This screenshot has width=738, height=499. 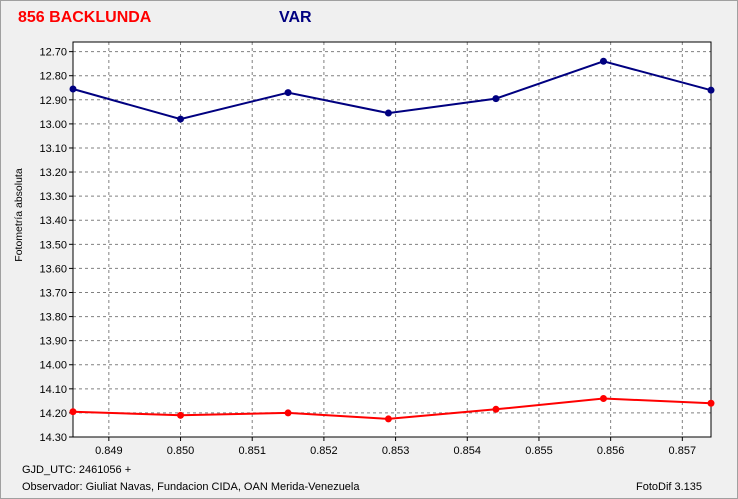 What do you see at coordinates (53, 414) in the screenshot?
I see `y-tick-label: 14.20` at bounding box center [53, 414].